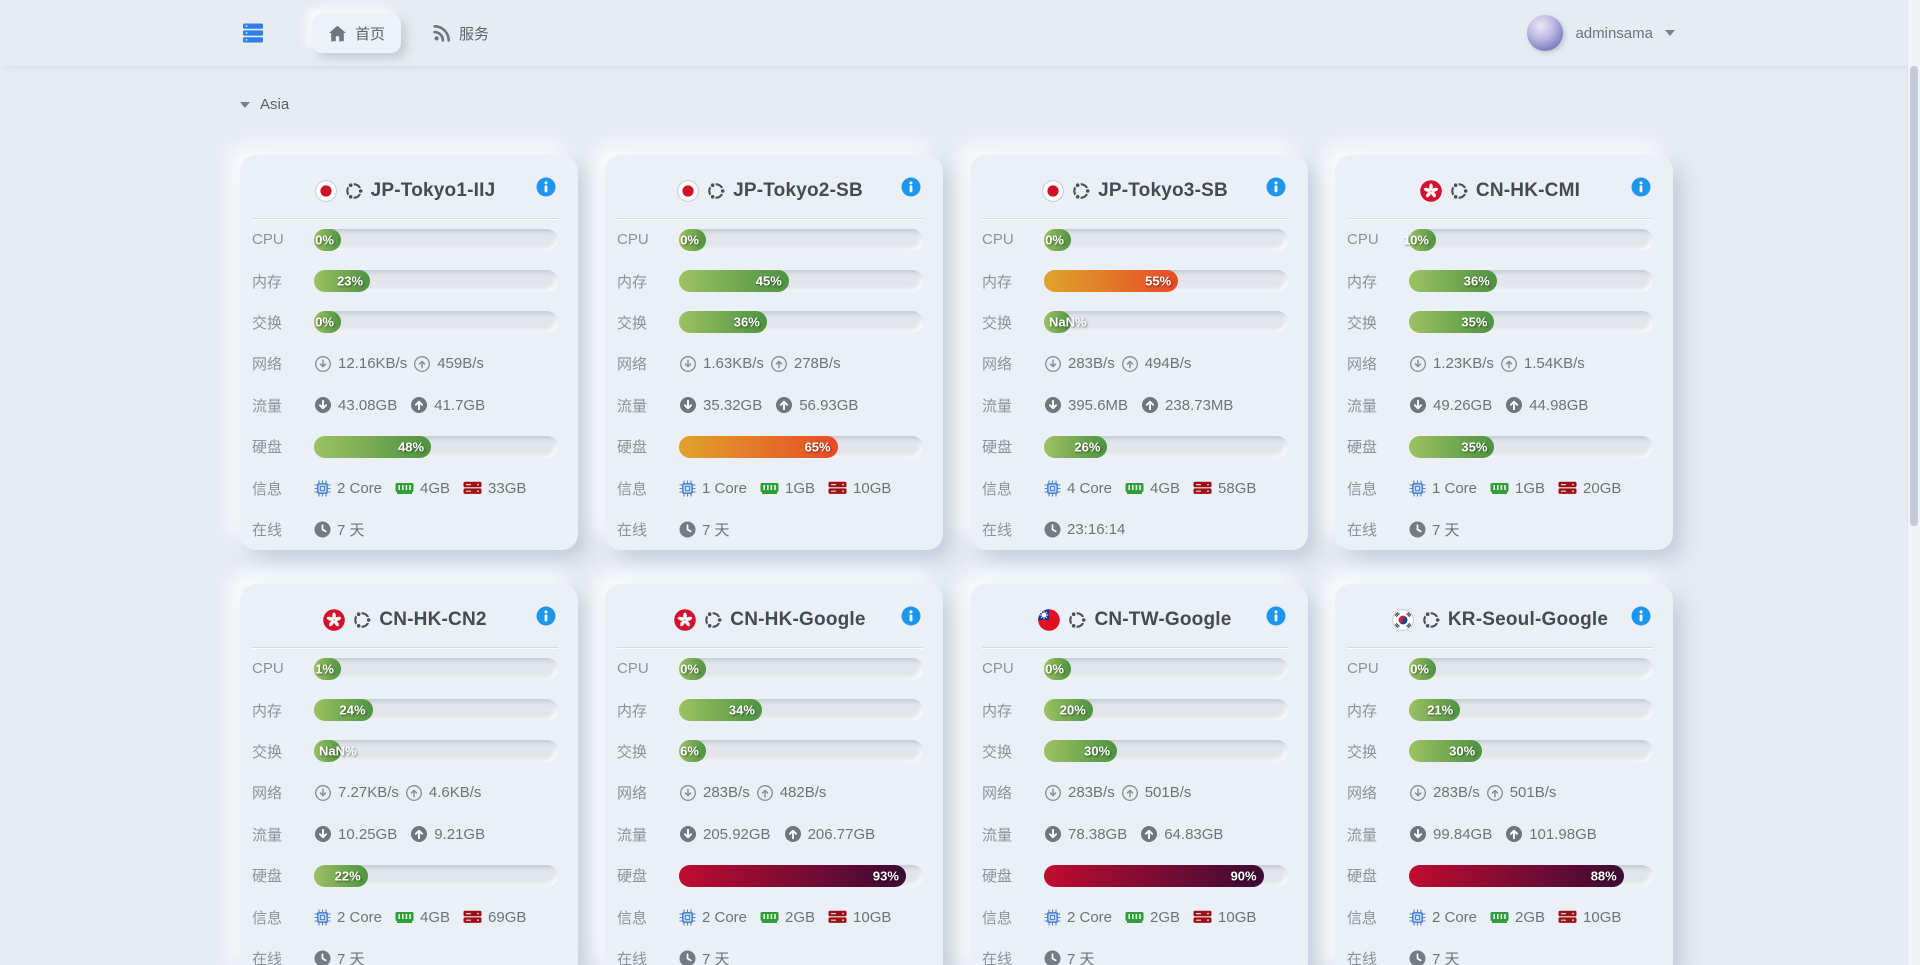 The image size is (1920, 965). What do you see at coordinates (1080, 104) in the screenshot?
I see `region-section-header: Asia` at bounding box center [1080, 104].